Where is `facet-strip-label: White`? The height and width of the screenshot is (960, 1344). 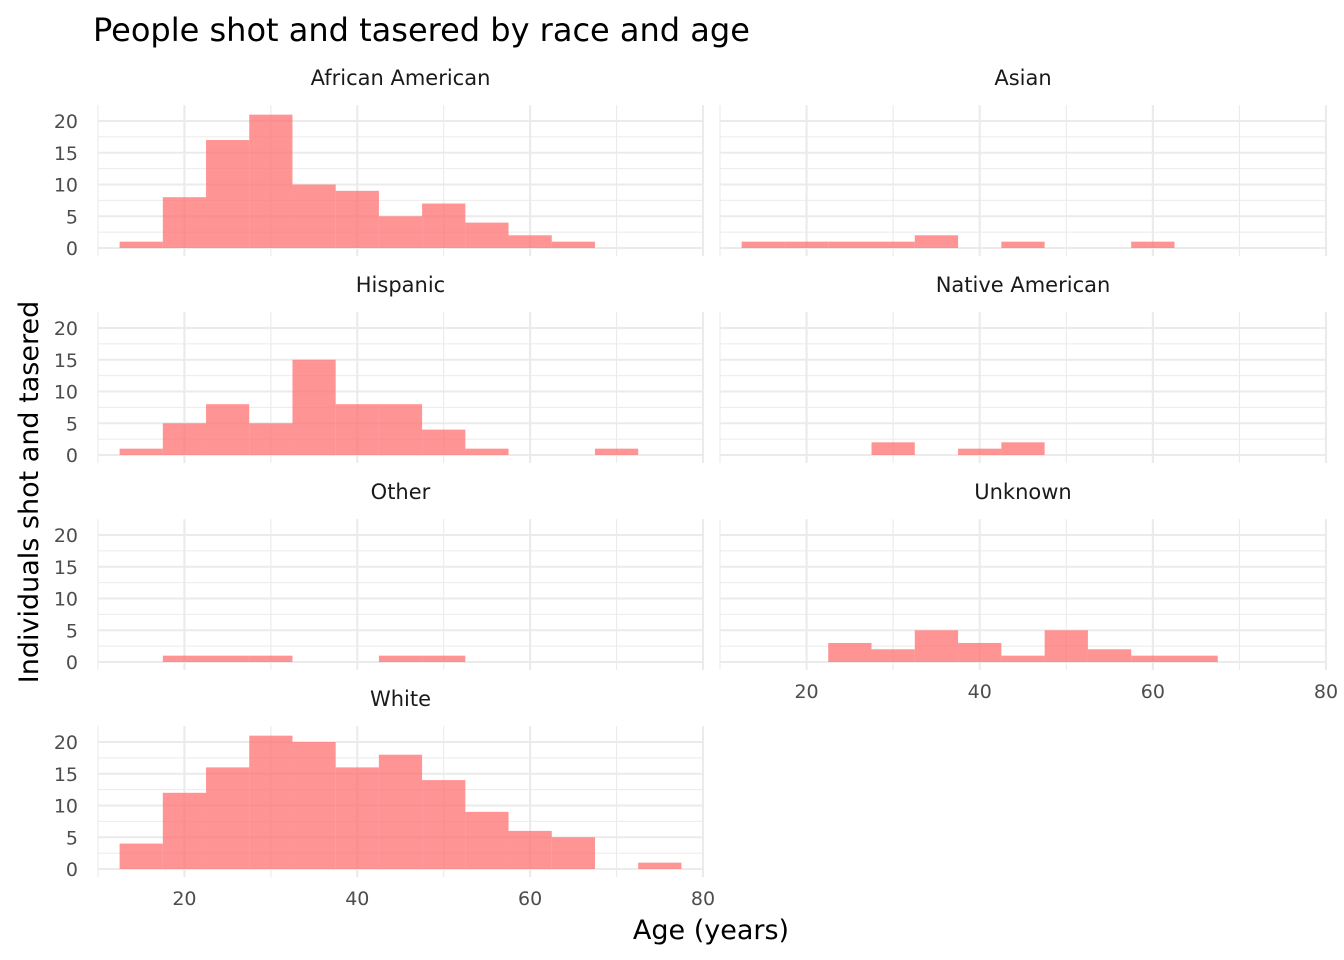
facet-strip-label: White is located at coordinates (400, 699).